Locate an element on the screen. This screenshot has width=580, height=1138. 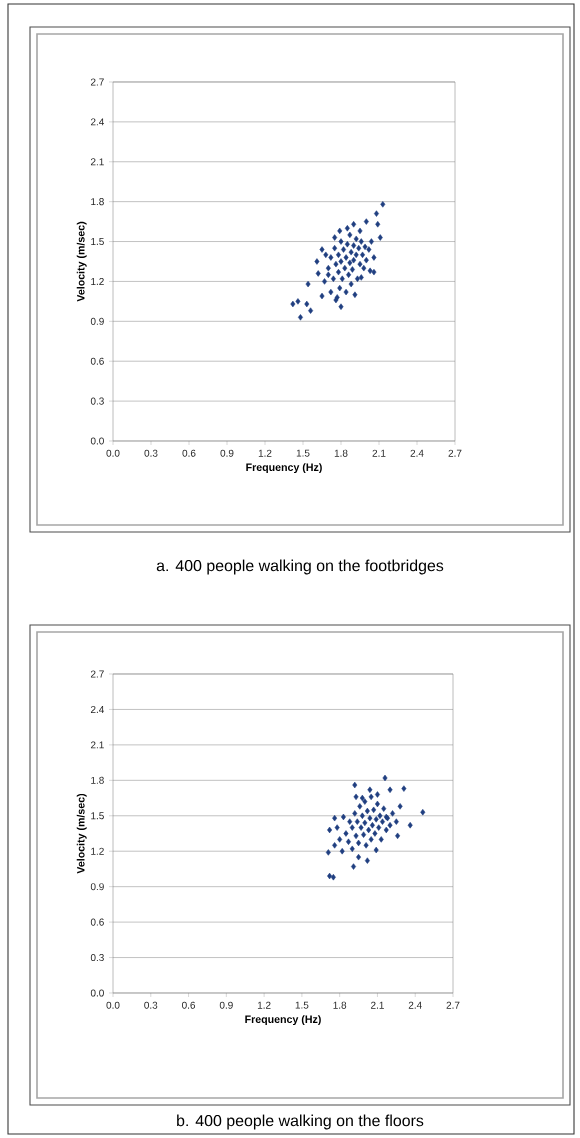
text: b. 400 people walking on the floors is located at coordinates (300, 1122).